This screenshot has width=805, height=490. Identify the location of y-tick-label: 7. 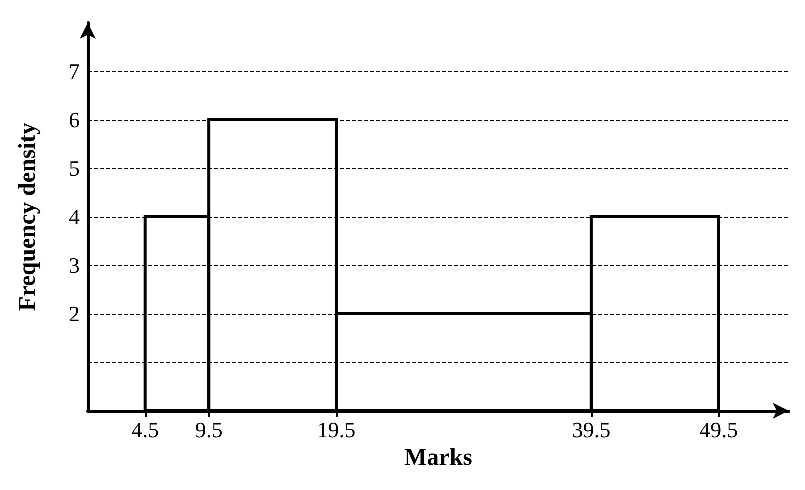
(74, 71).